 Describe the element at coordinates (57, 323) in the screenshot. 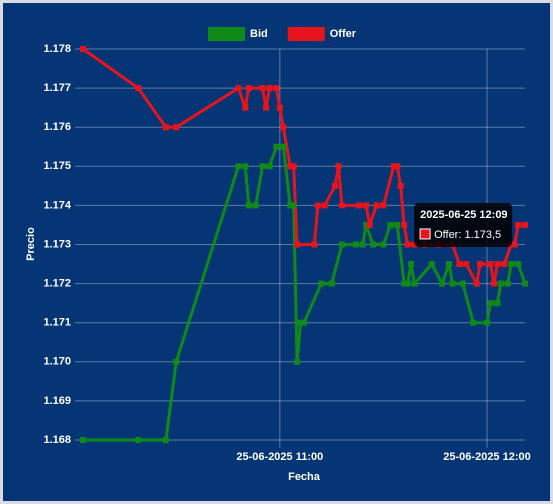

I see `y-tick-label: 1.171` at that location.